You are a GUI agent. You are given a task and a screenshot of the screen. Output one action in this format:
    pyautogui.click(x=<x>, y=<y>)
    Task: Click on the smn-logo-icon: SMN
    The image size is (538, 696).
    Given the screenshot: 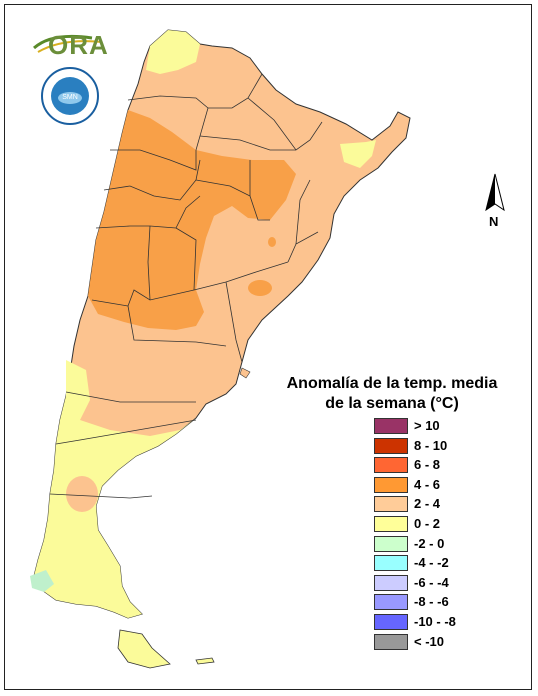 What is the action you would take?
    pyautogui.click(x=70, y=96)
    